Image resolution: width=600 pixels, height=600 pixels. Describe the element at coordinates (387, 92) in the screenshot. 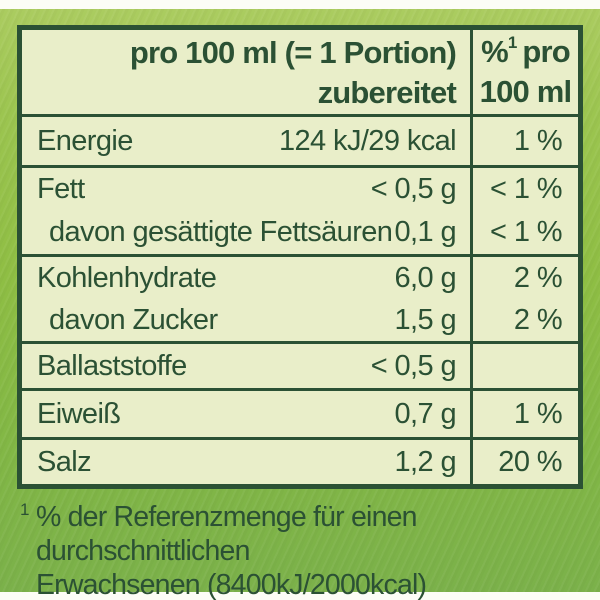

I see `header-line-2: zubereitet` at that location.